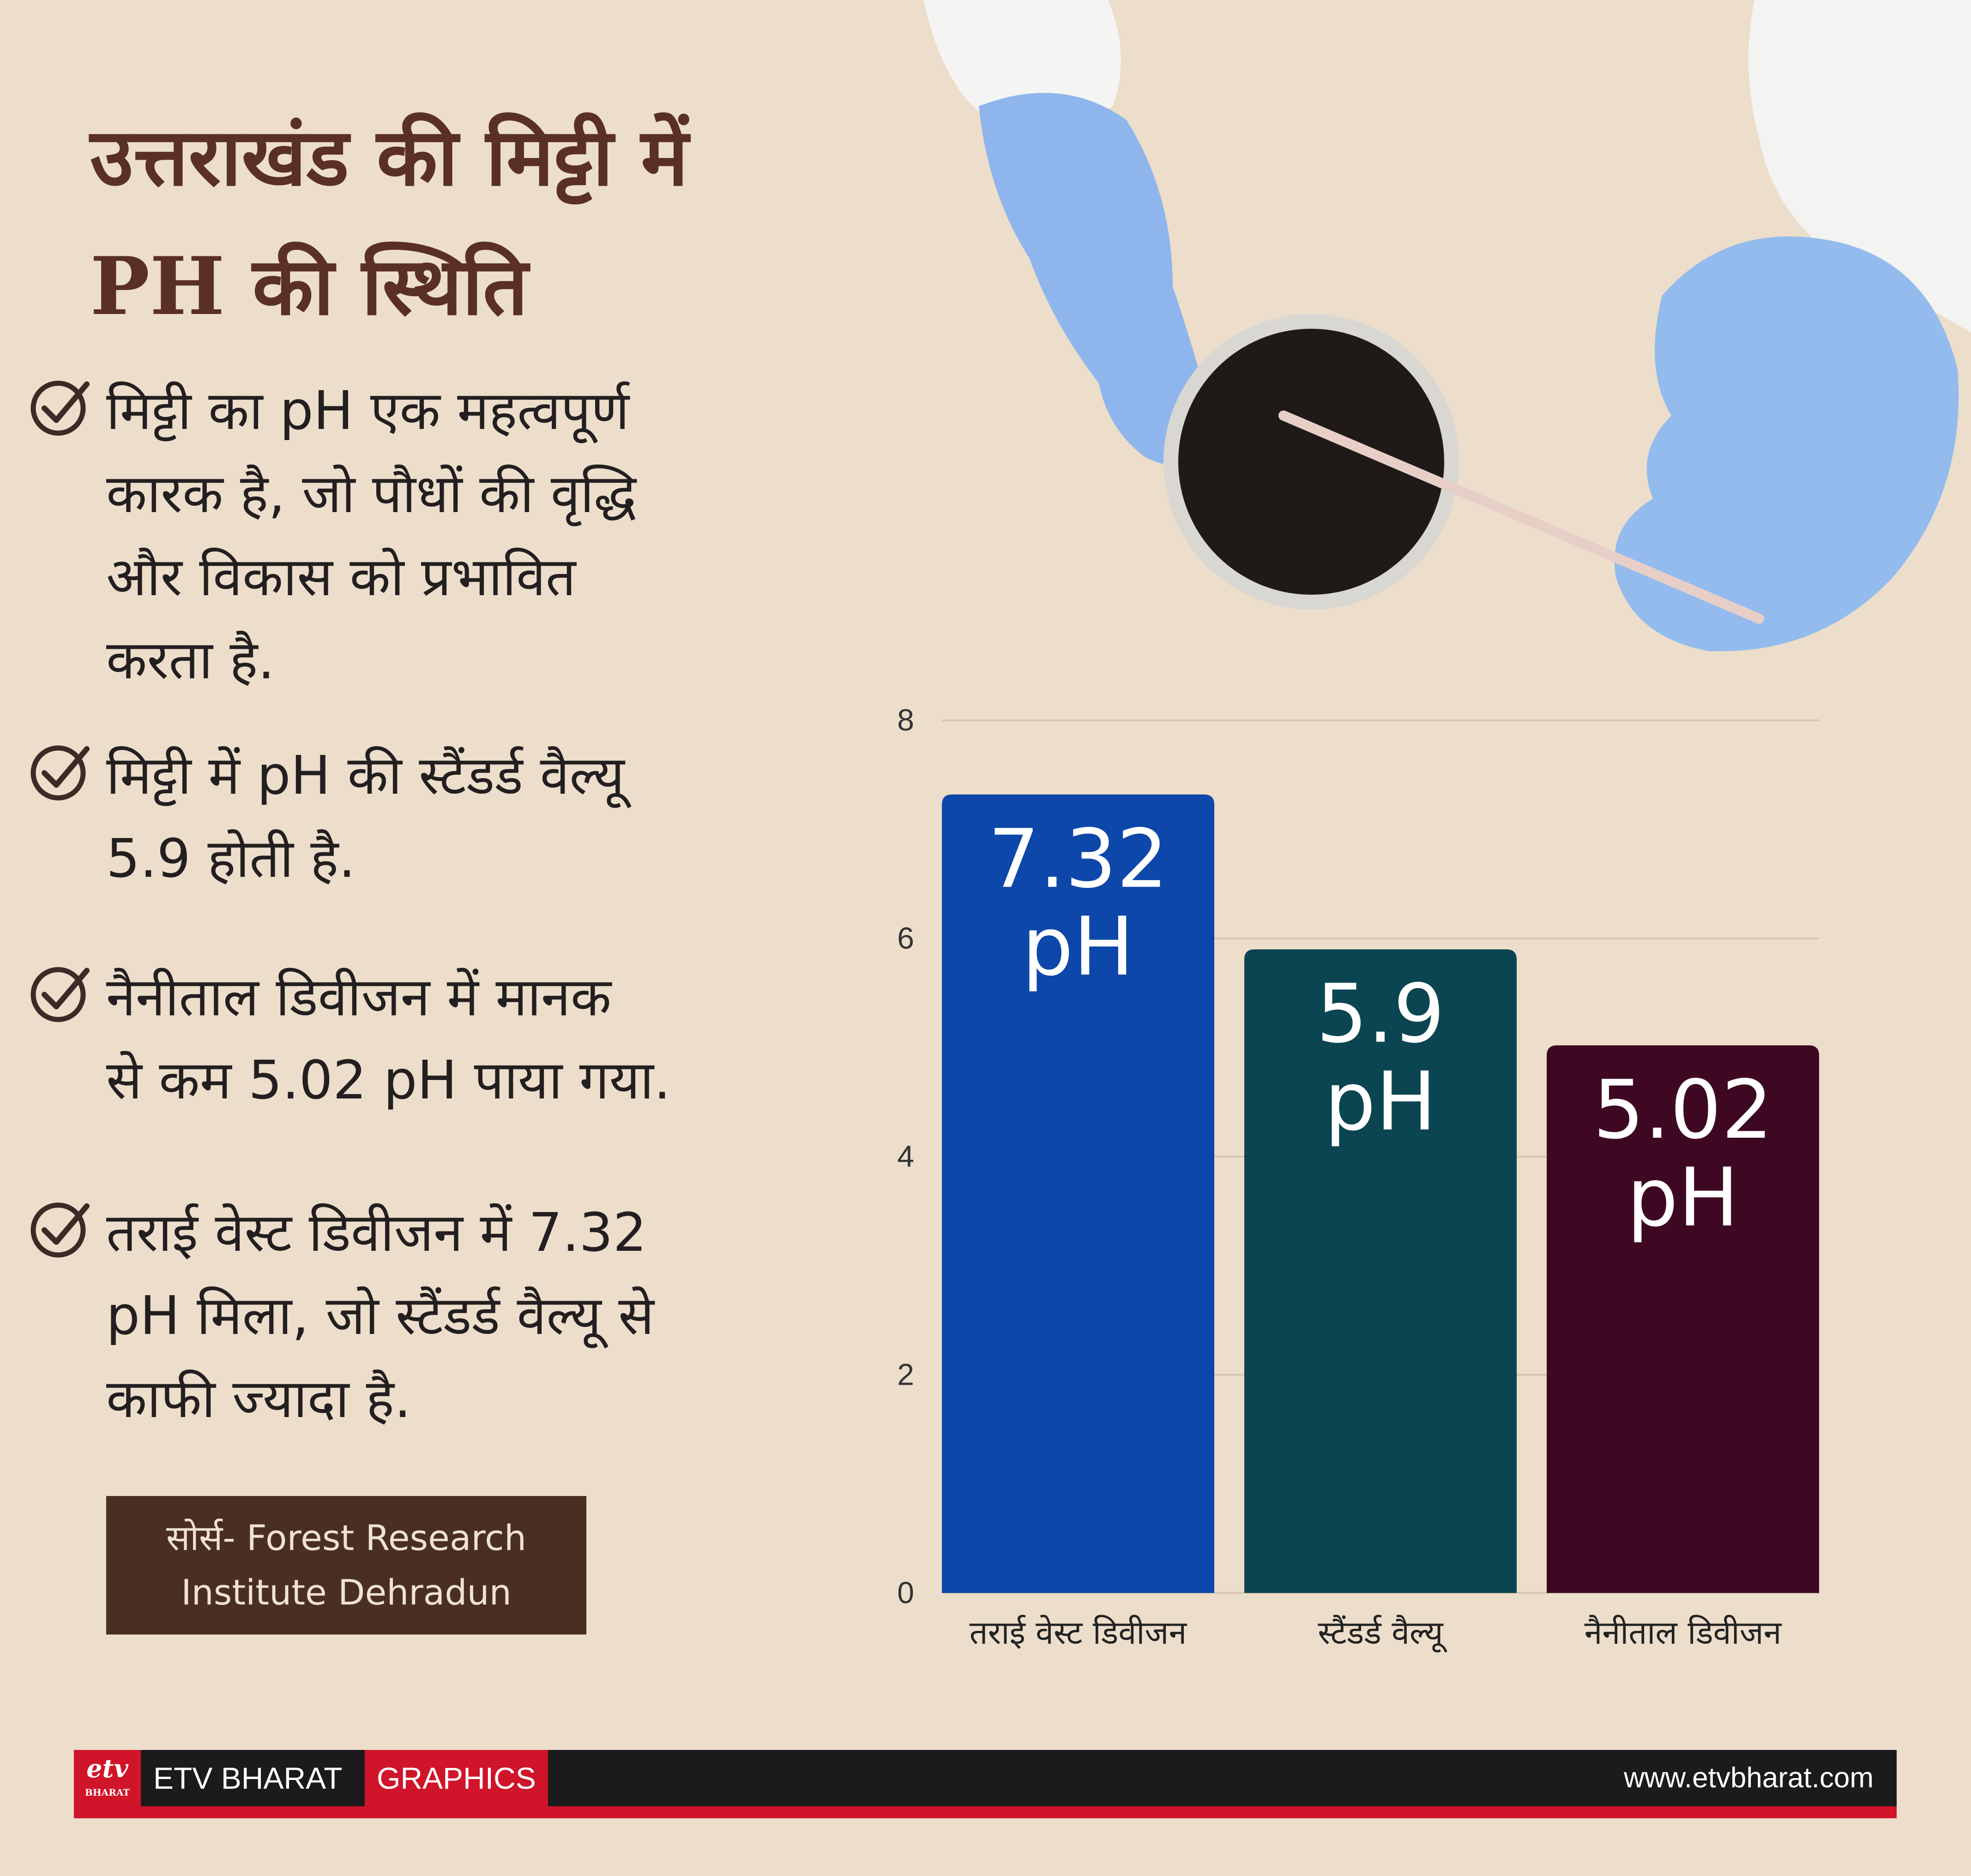 The height and width of the screenshot is (1876, 1971). What do you see at coordinates (1022, 62) in the screenshot?
I see `lab-coat-sleeve-left` at bounding box center [1022, 62].